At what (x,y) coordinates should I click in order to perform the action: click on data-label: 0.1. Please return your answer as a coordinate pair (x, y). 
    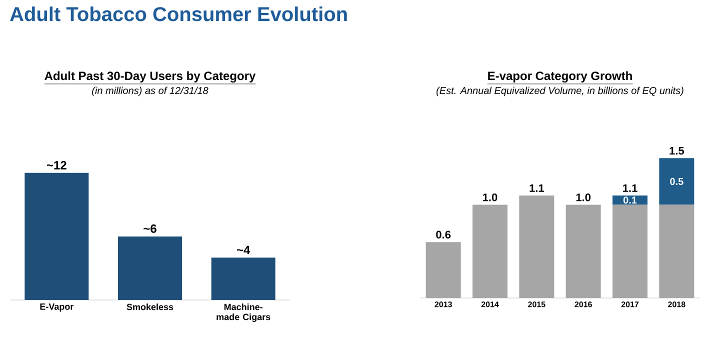
    Looking at the image, I should click on (630, 200).